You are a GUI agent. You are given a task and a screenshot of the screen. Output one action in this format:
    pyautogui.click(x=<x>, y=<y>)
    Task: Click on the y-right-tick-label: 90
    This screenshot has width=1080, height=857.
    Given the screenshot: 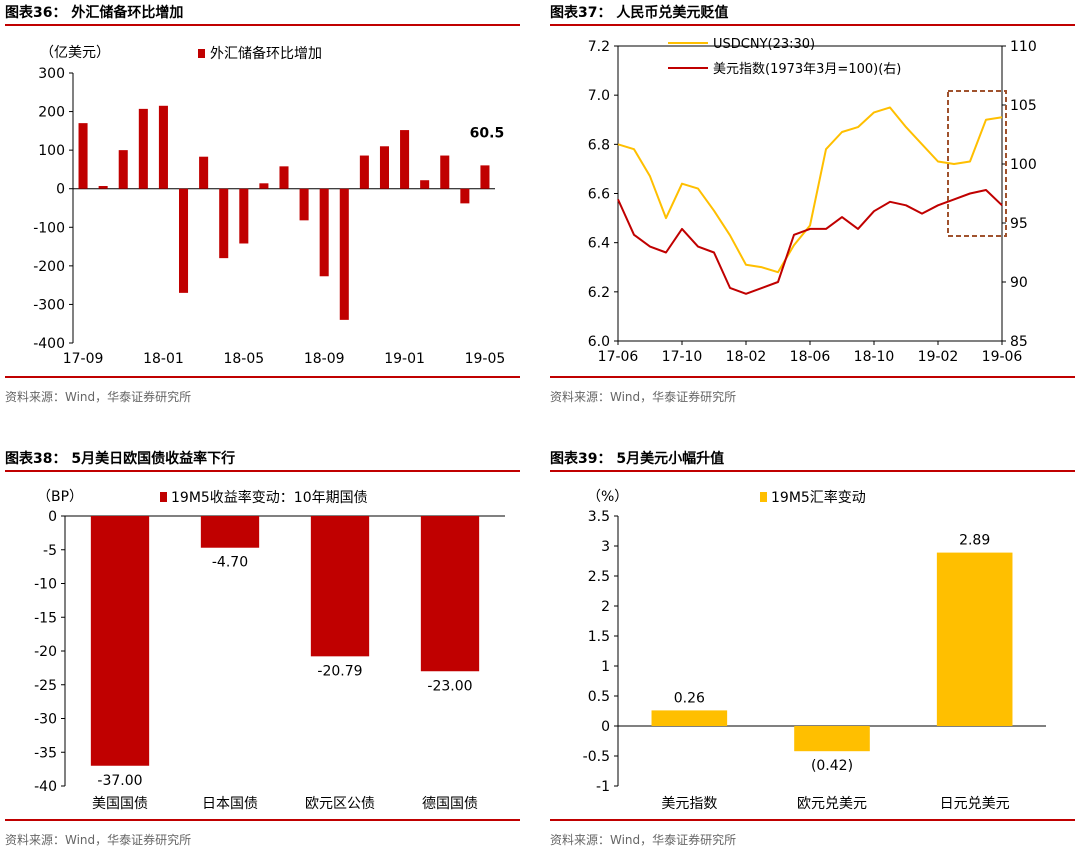 What is the action you would take?
    pyautogui.click(x=1019, y=283)
    